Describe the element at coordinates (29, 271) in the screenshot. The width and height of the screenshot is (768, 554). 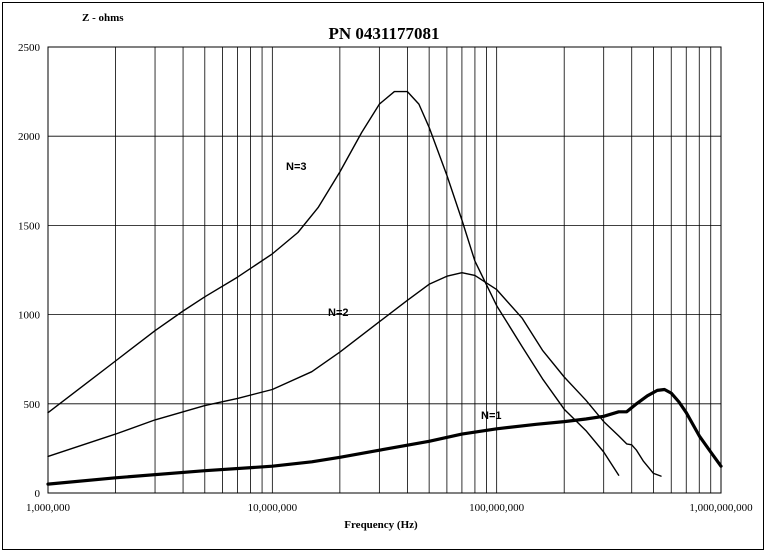
I see `y-tick-labels: 0 500 1000 1500 2000 2500` at that location.